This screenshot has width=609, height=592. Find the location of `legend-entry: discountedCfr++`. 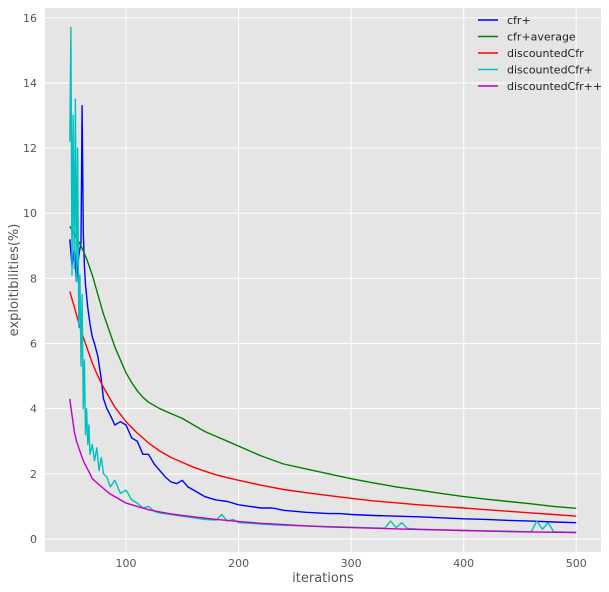

legend-entry: discountedCfr++ is located at coordinates (554, 86).